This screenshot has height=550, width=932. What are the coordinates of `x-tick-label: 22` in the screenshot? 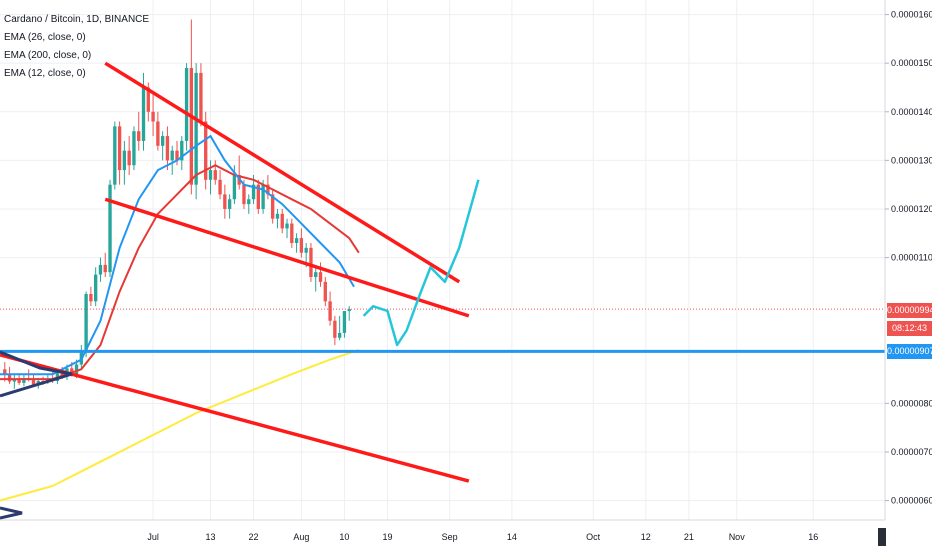 It's located at (254, 537).